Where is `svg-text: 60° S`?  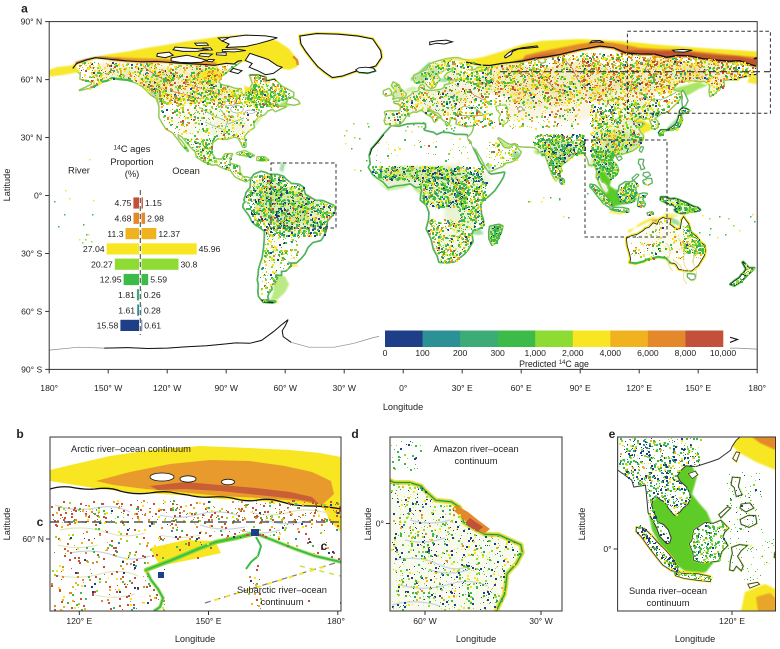
svg-text: 60° S is located at coordinates (31, 311).